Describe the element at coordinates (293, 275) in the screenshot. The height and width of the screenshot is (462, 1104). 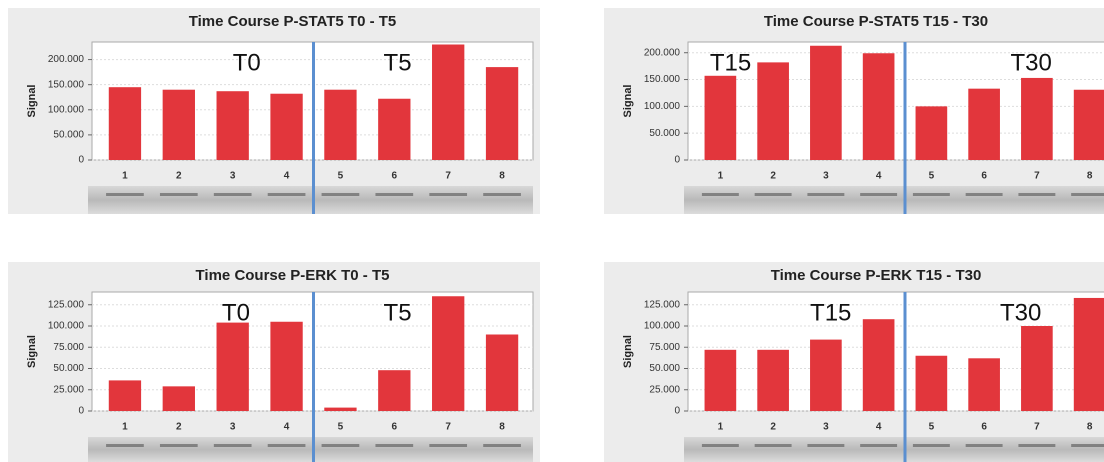
I see `chart-title: Time Course P-ERK T0 - T5` at that location.